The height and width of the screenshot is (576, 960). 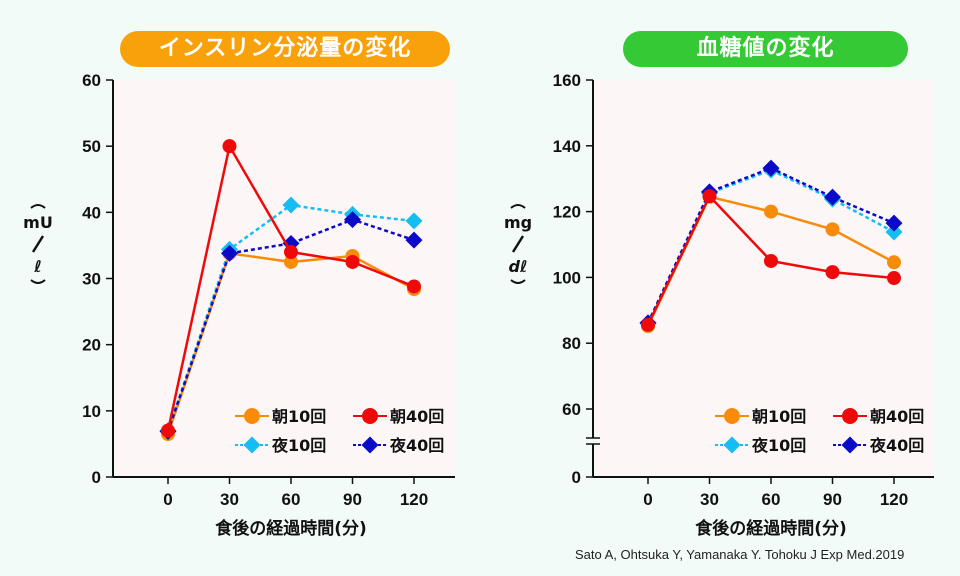 I want to click on y-tick-label: 30, so click(x=91, y=279).